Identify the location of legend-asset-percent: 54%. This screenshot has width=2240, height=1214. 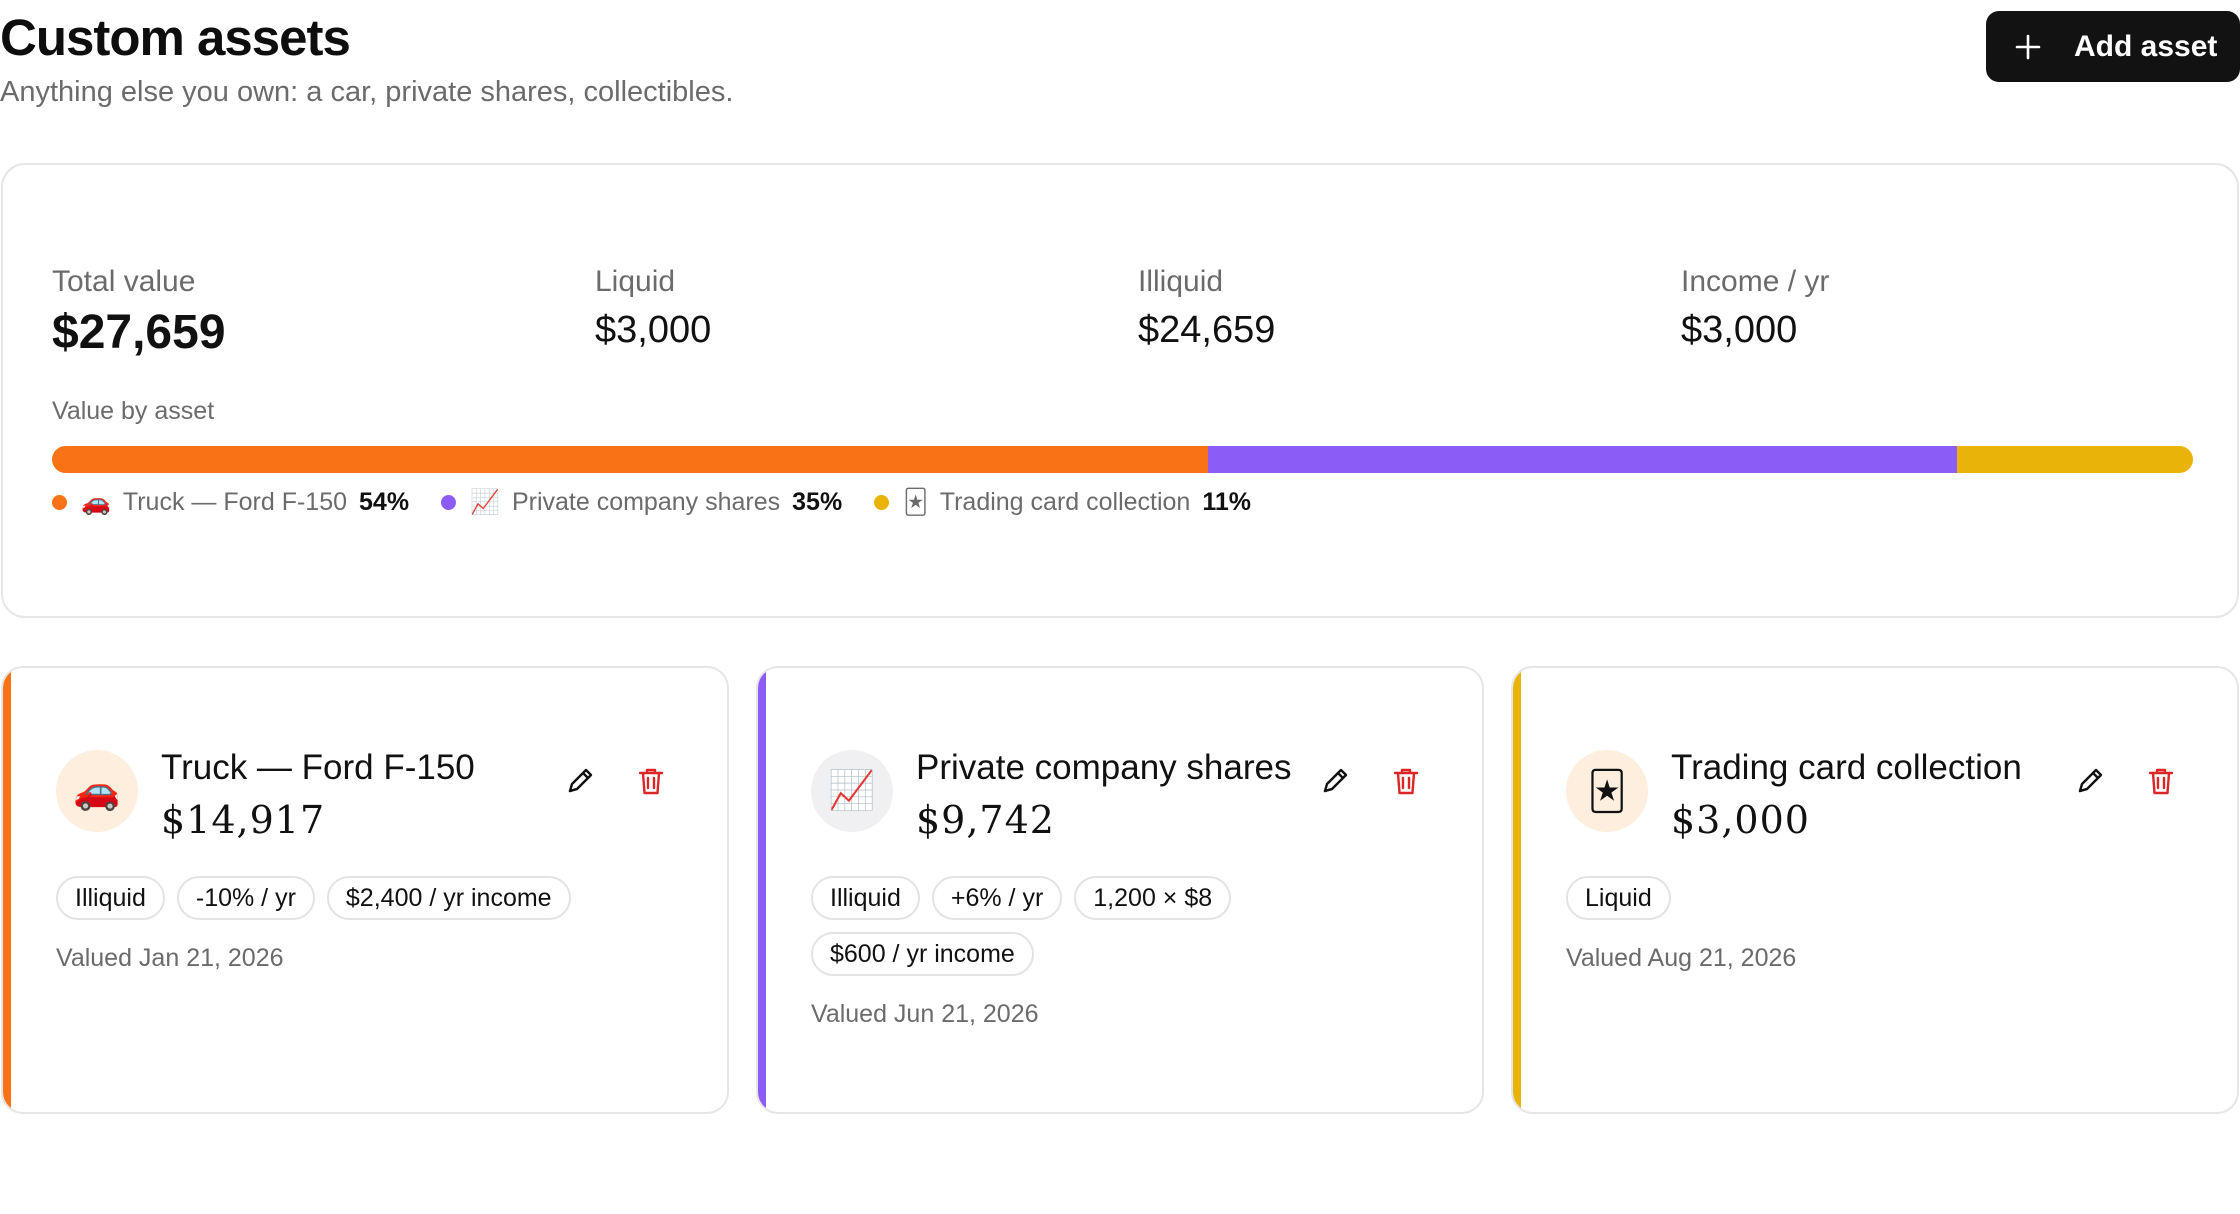
(384, 502).